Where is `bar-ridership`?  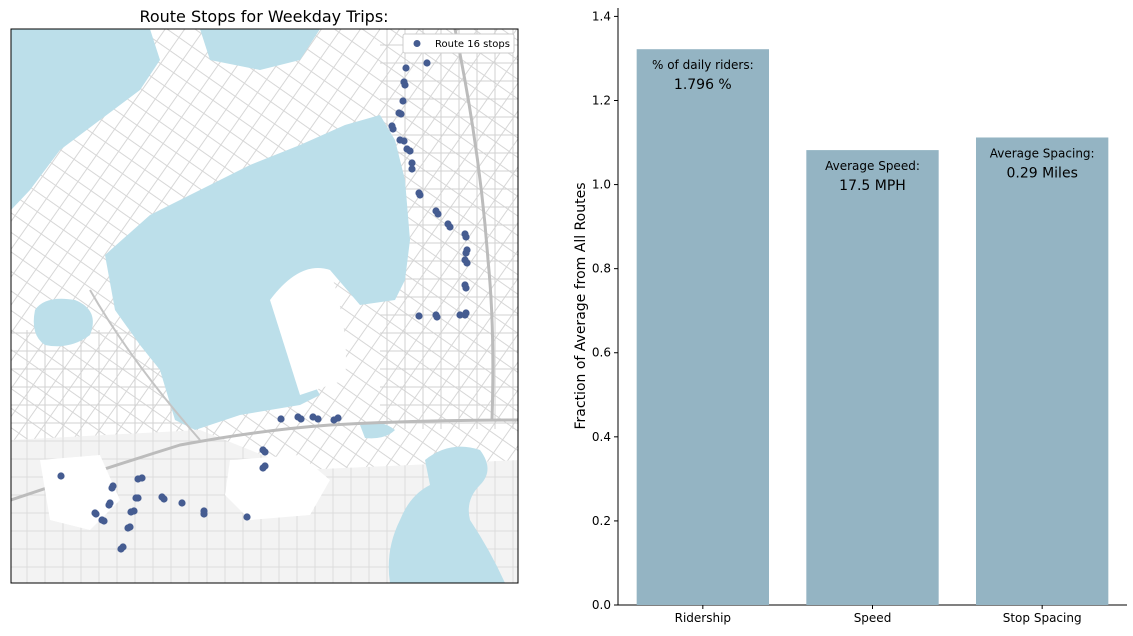 bar-ridership is located at coordinates (703, 327).